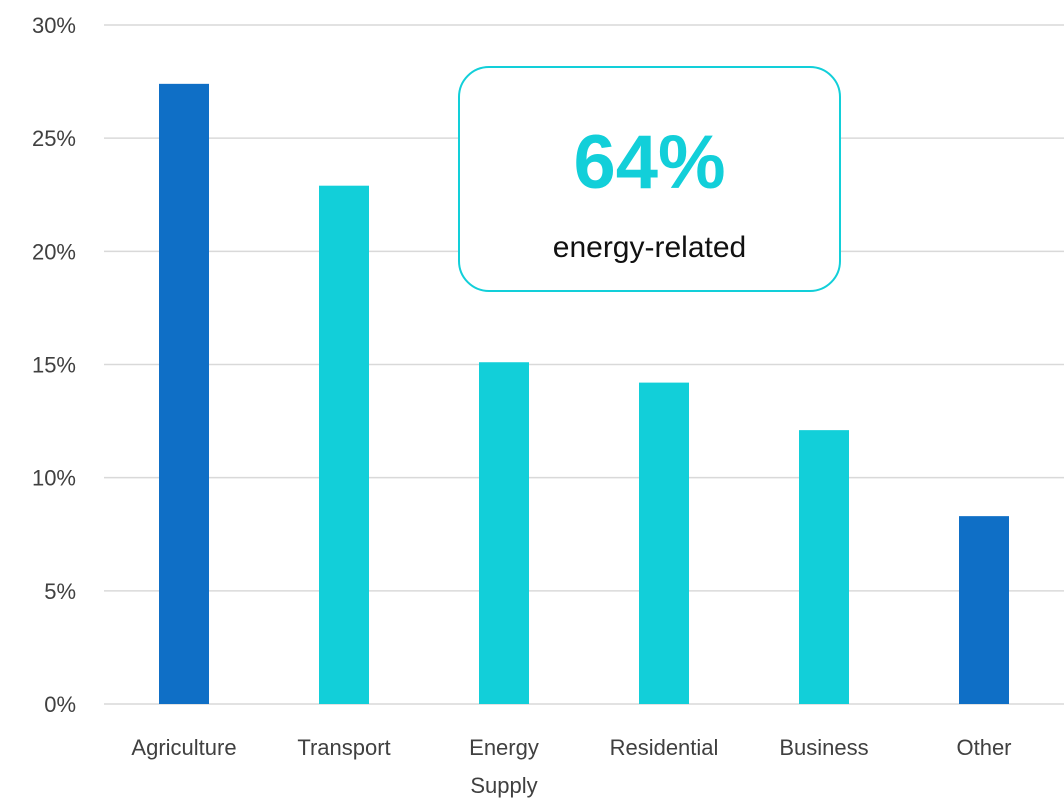 The height and width of the screenshot is (800, 1064). Describe the element at coordinates (504, 766) in the screenshot. I see `x-category-label: Energy Supply` at that location.